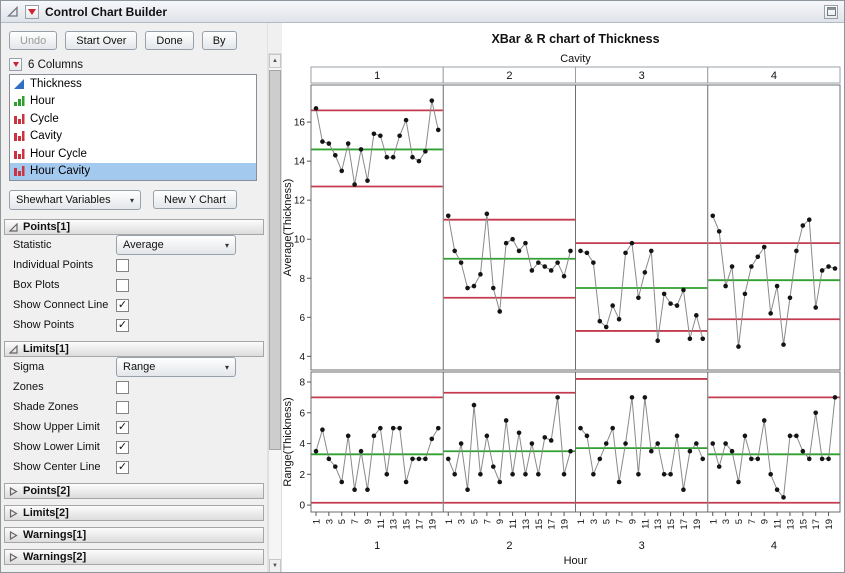 Image resolution: width=845 pixels, height=573 pixels. Describe the element at coordinates (134, 535) in the screenshot. I see `section-header-warnings1: Warnings[1]` at that location.